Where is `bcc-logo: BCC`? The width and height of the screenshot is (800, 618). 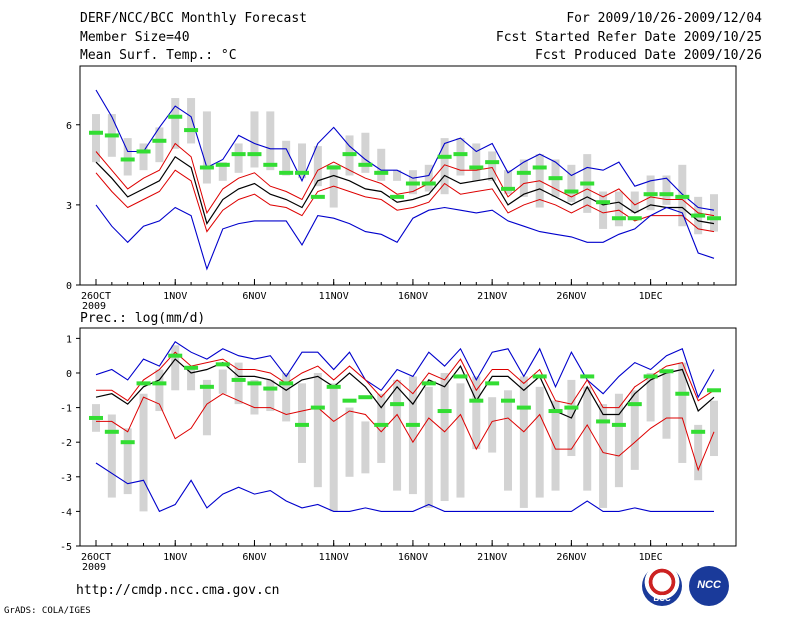
bcc-logo: BCC is located at coordinates (662, 586).